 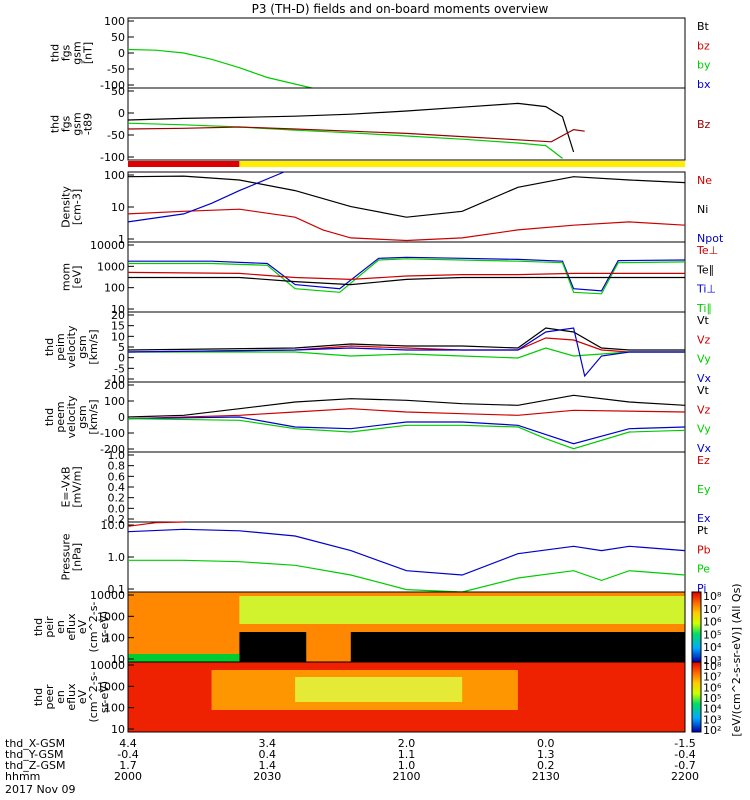 What do you see at coordinates (546, 754) in the screenshot?
I see `x-tick-label: 1.3` at bounding box center [546, 754].